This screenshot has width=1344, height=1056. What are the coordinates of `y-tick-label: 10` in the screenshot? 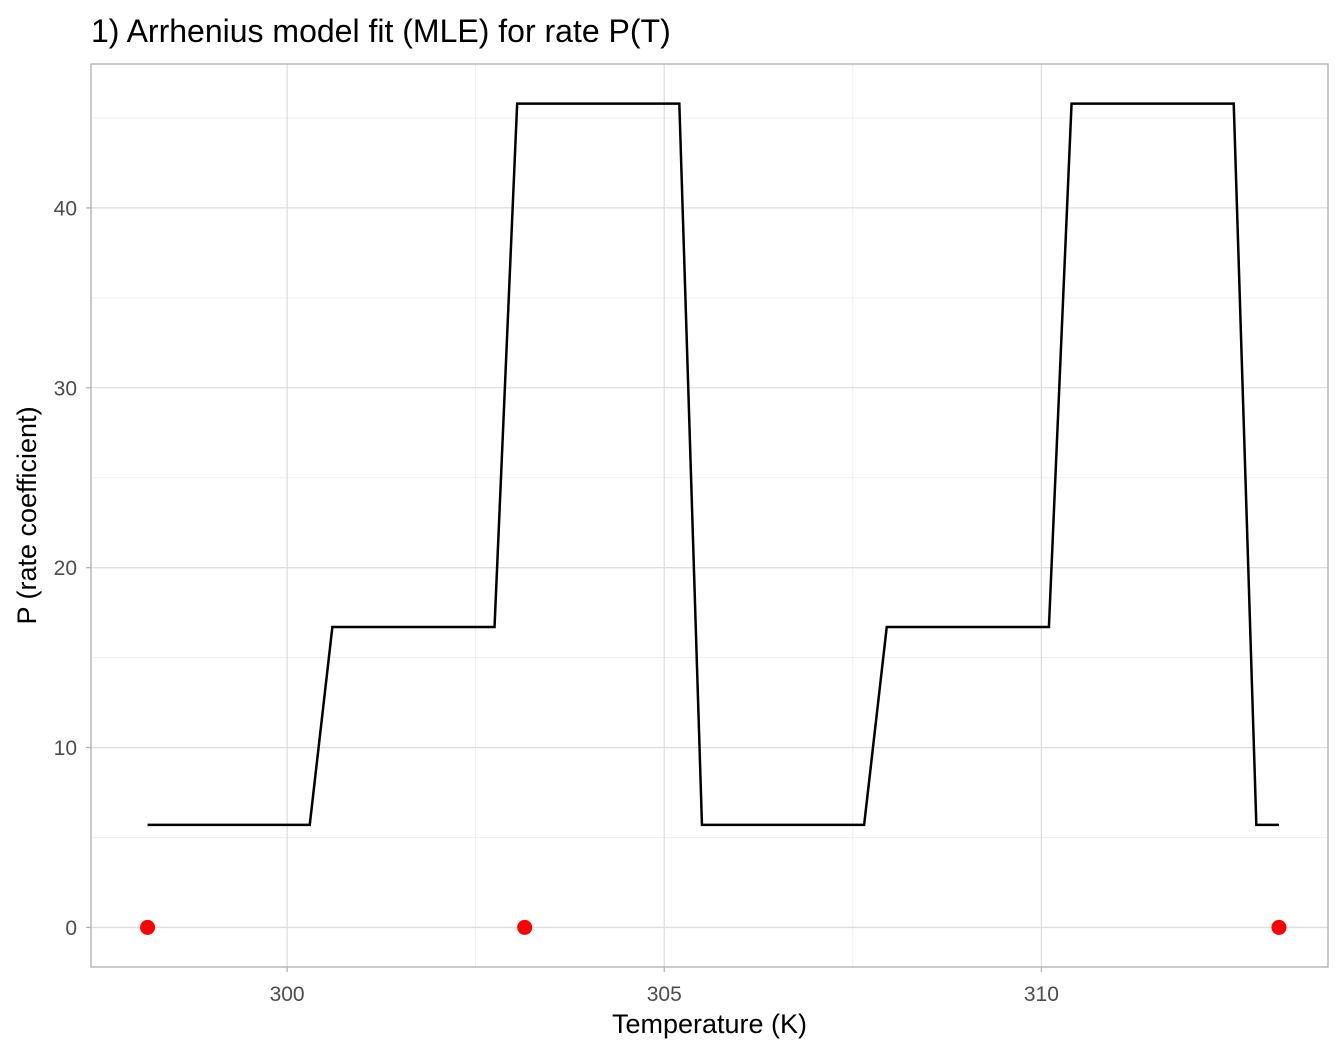 It's located at (65, 748).